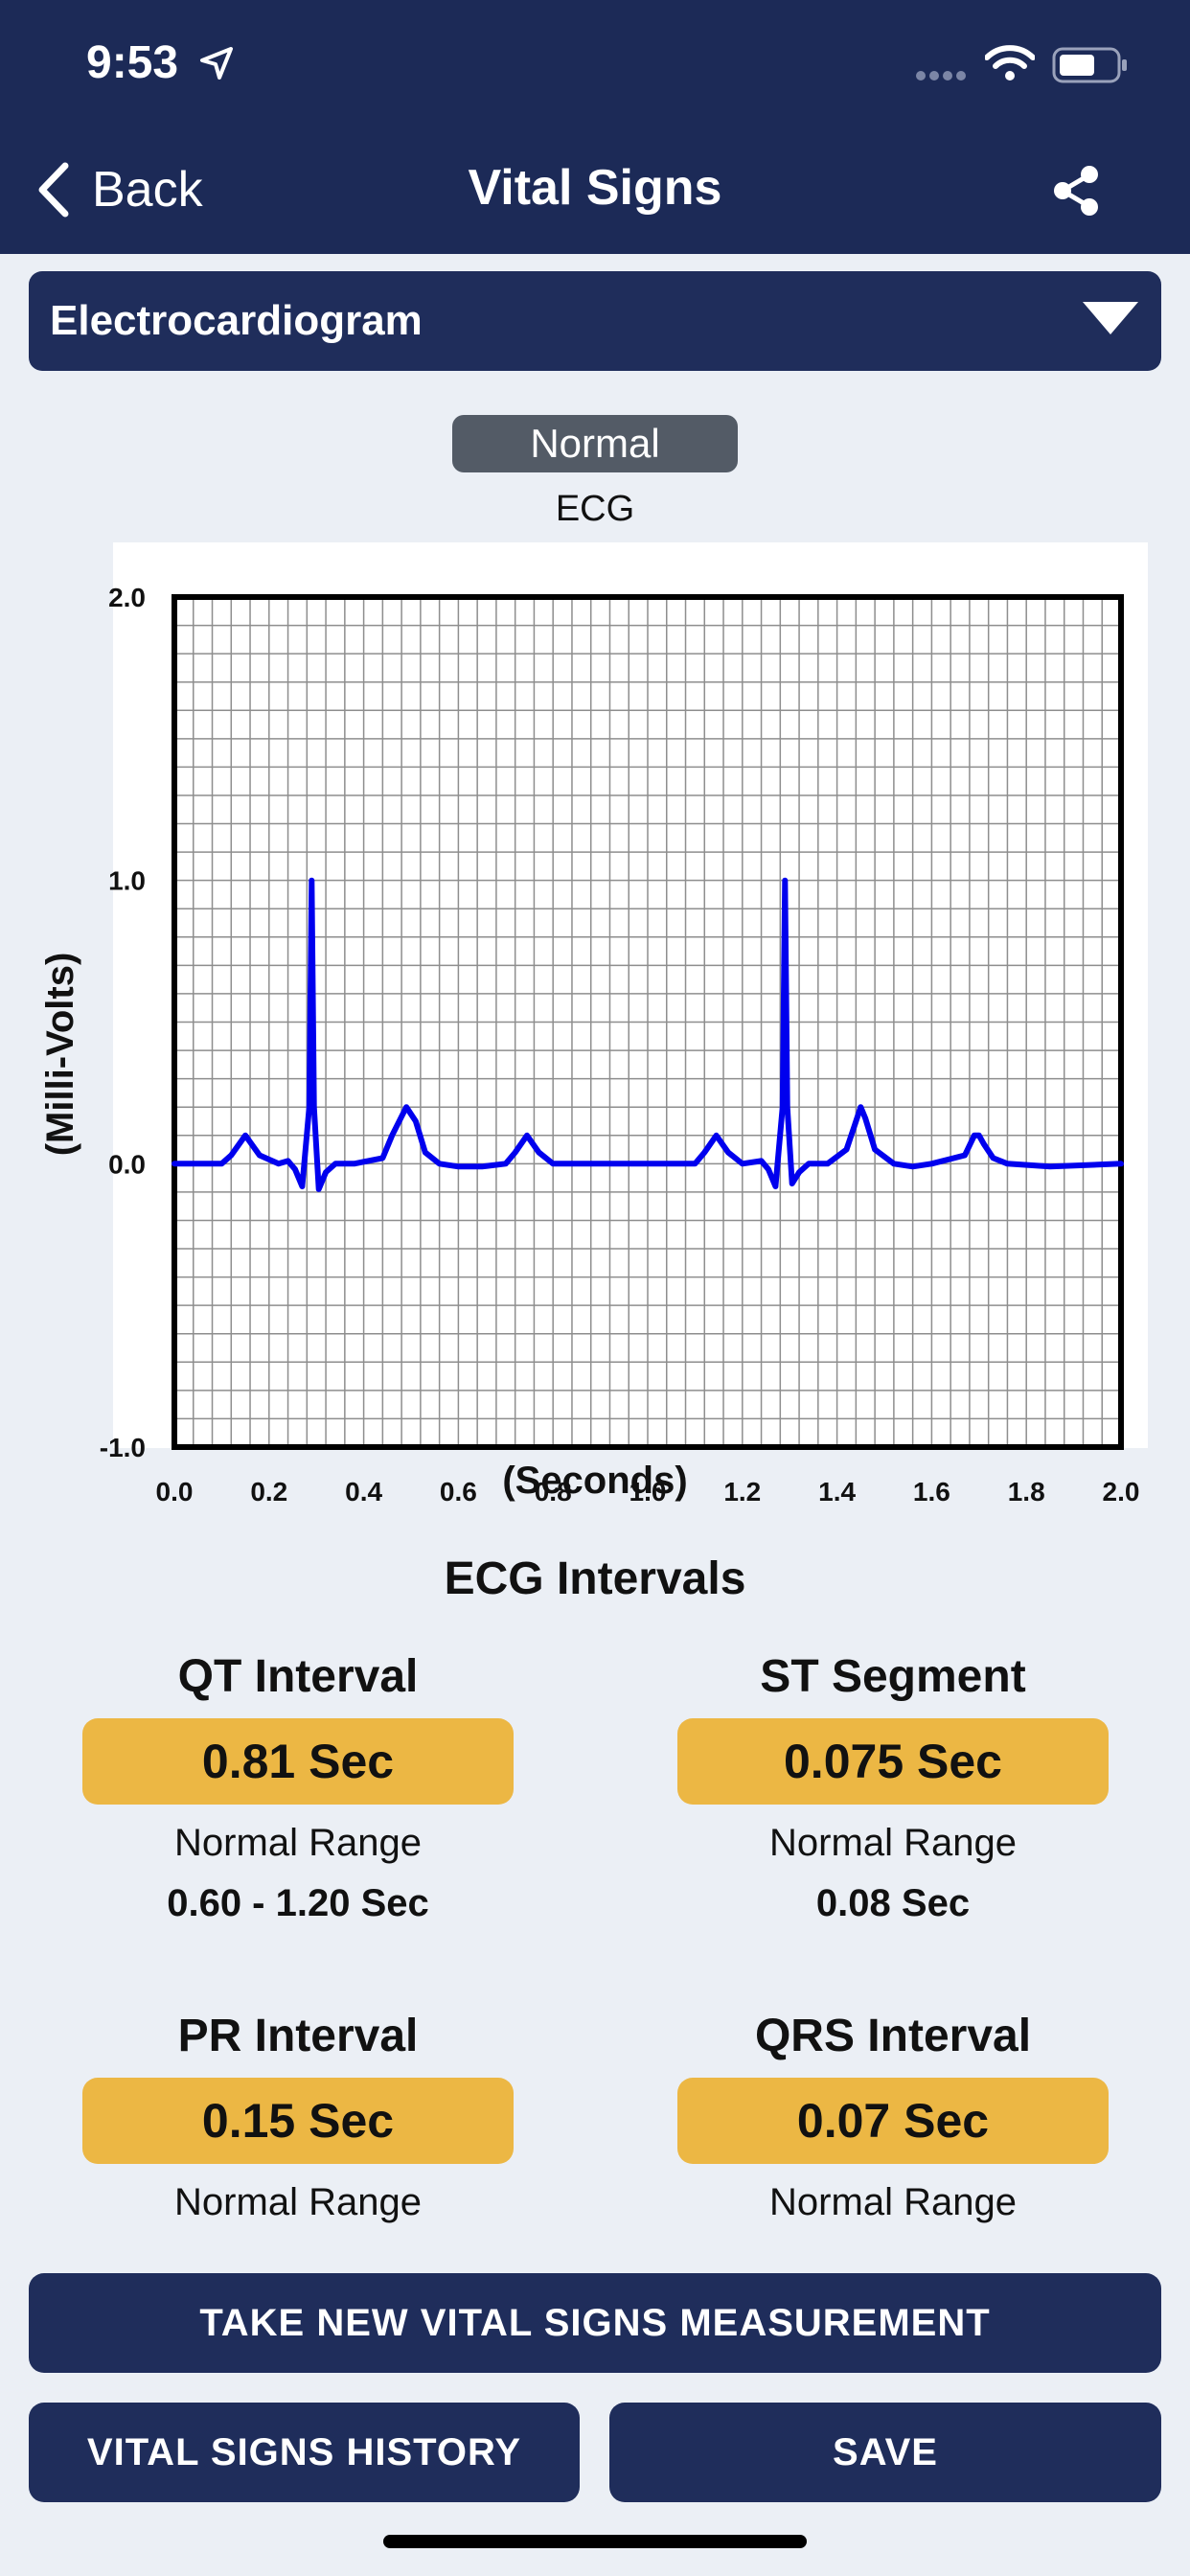 The height and width of the screenshot is (2576, 1190). I want to click on back-label: Back, so click(148, 190).